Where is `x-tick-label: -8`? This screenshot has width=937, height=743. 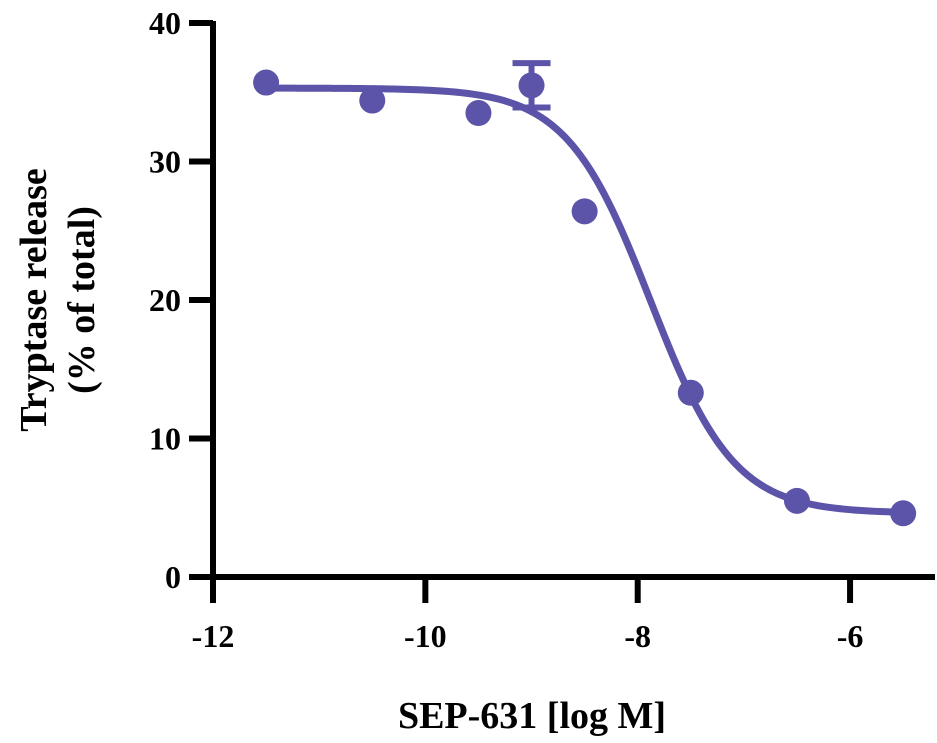
x-tick-label: -8 is located at coordinates (637, 636).